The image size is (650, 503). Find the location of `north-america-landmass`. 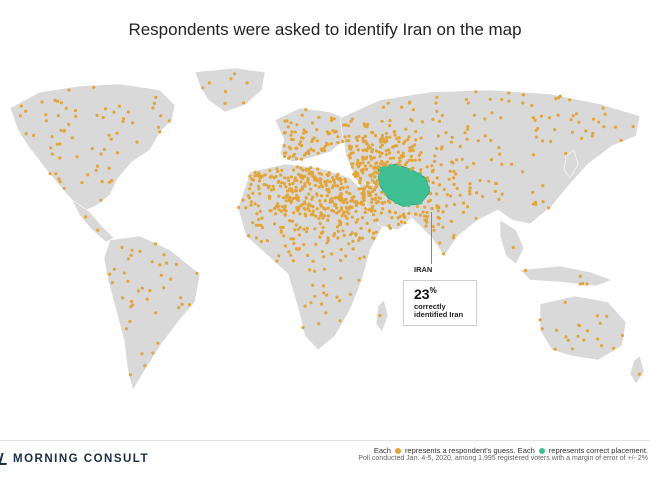

north-america-landmass is located at coordinates (92, 147).